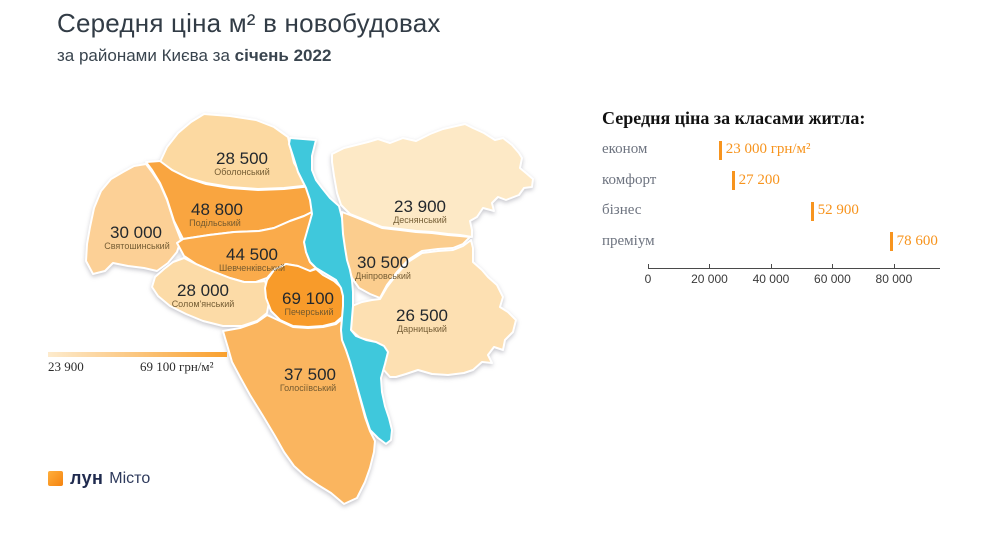 The height and width of the screenshot is (560, 987). Describe the element at coordinates (768, 149) in the screenshot. I see `price-value-ekonom: 23 000 грн/м²` at that location.